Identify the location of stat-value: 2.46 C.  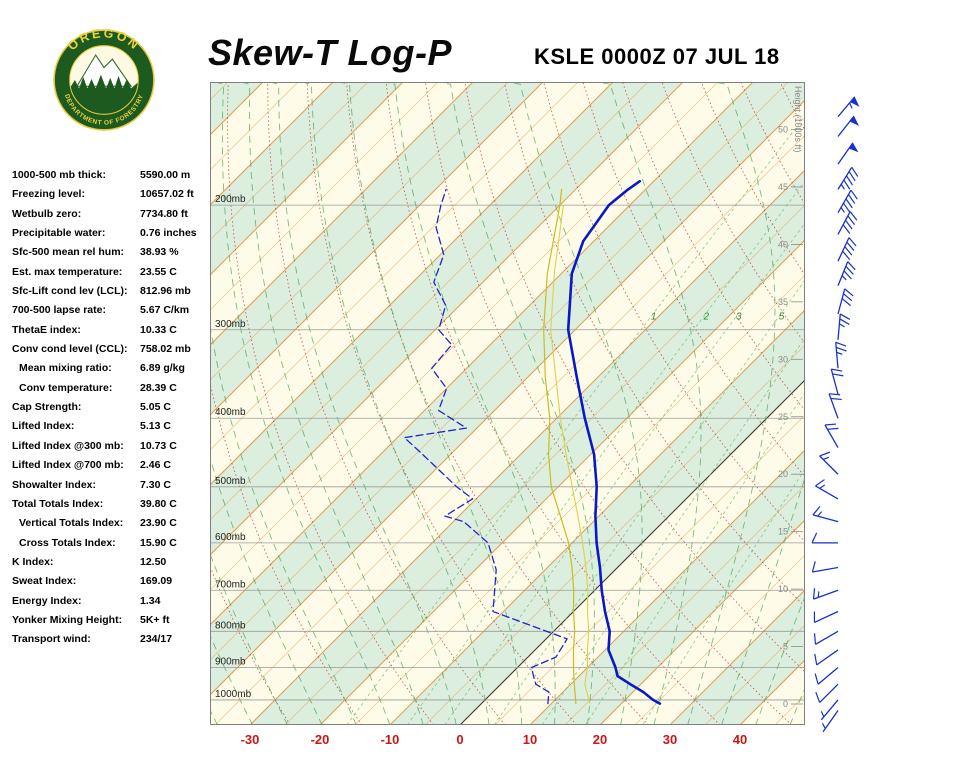
(155, 465).